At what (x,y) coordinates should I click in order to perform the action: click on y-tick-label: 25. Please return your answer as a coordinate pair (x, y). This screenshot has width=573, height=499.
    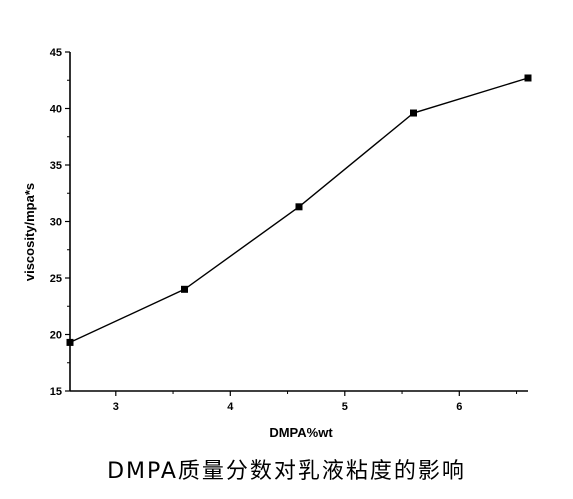
    Looking at the image, I should click on (56, 279).